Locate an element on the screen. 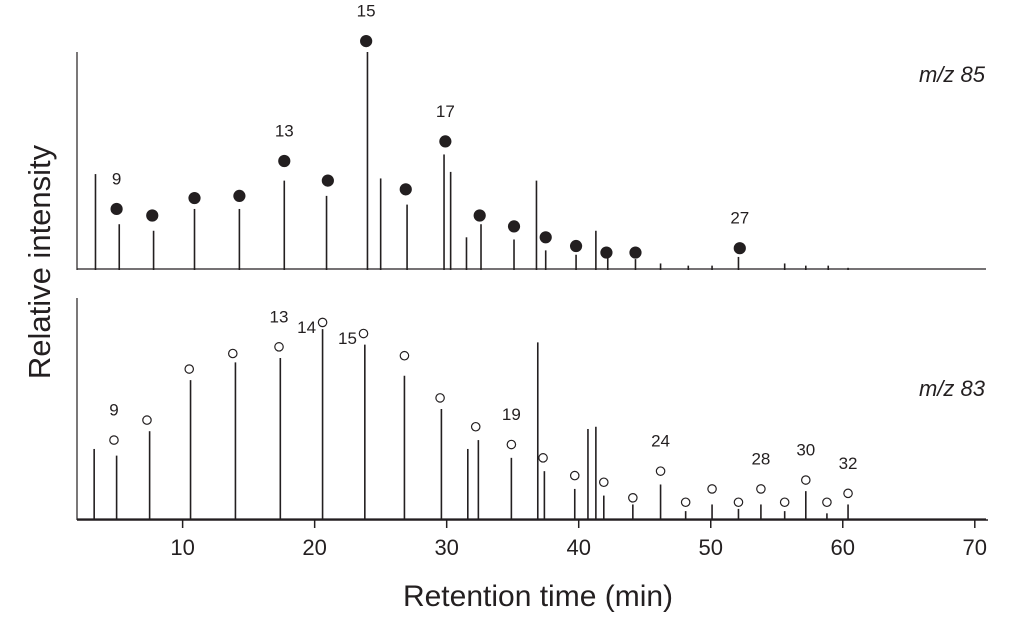 The width and height of the screenshot is (1019, 631). y-axis-label: Relative intensity is located at coordinates (39, 261).